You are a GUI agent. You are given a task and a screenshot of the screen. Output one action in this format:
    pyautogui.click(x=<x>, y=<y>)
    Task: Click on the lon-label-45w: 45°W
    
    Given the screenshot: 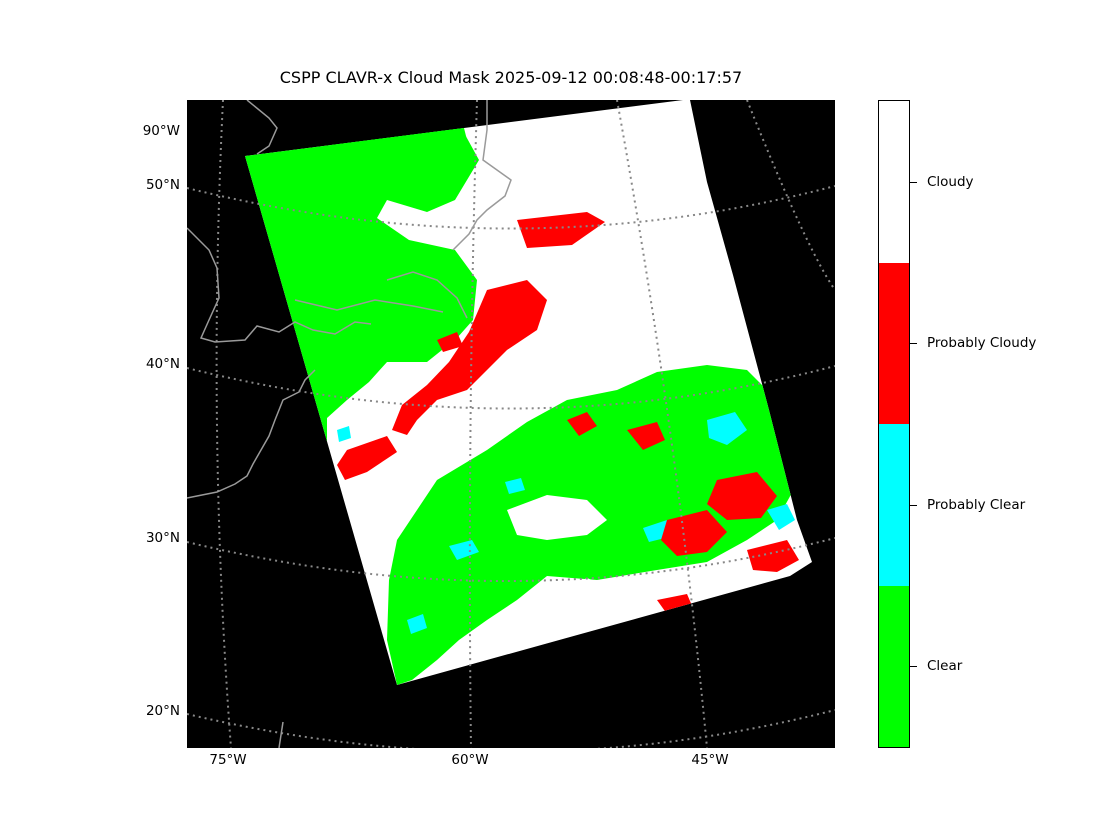 What is the action you would take?
    pyautogui.click(x=710, y=760)
    